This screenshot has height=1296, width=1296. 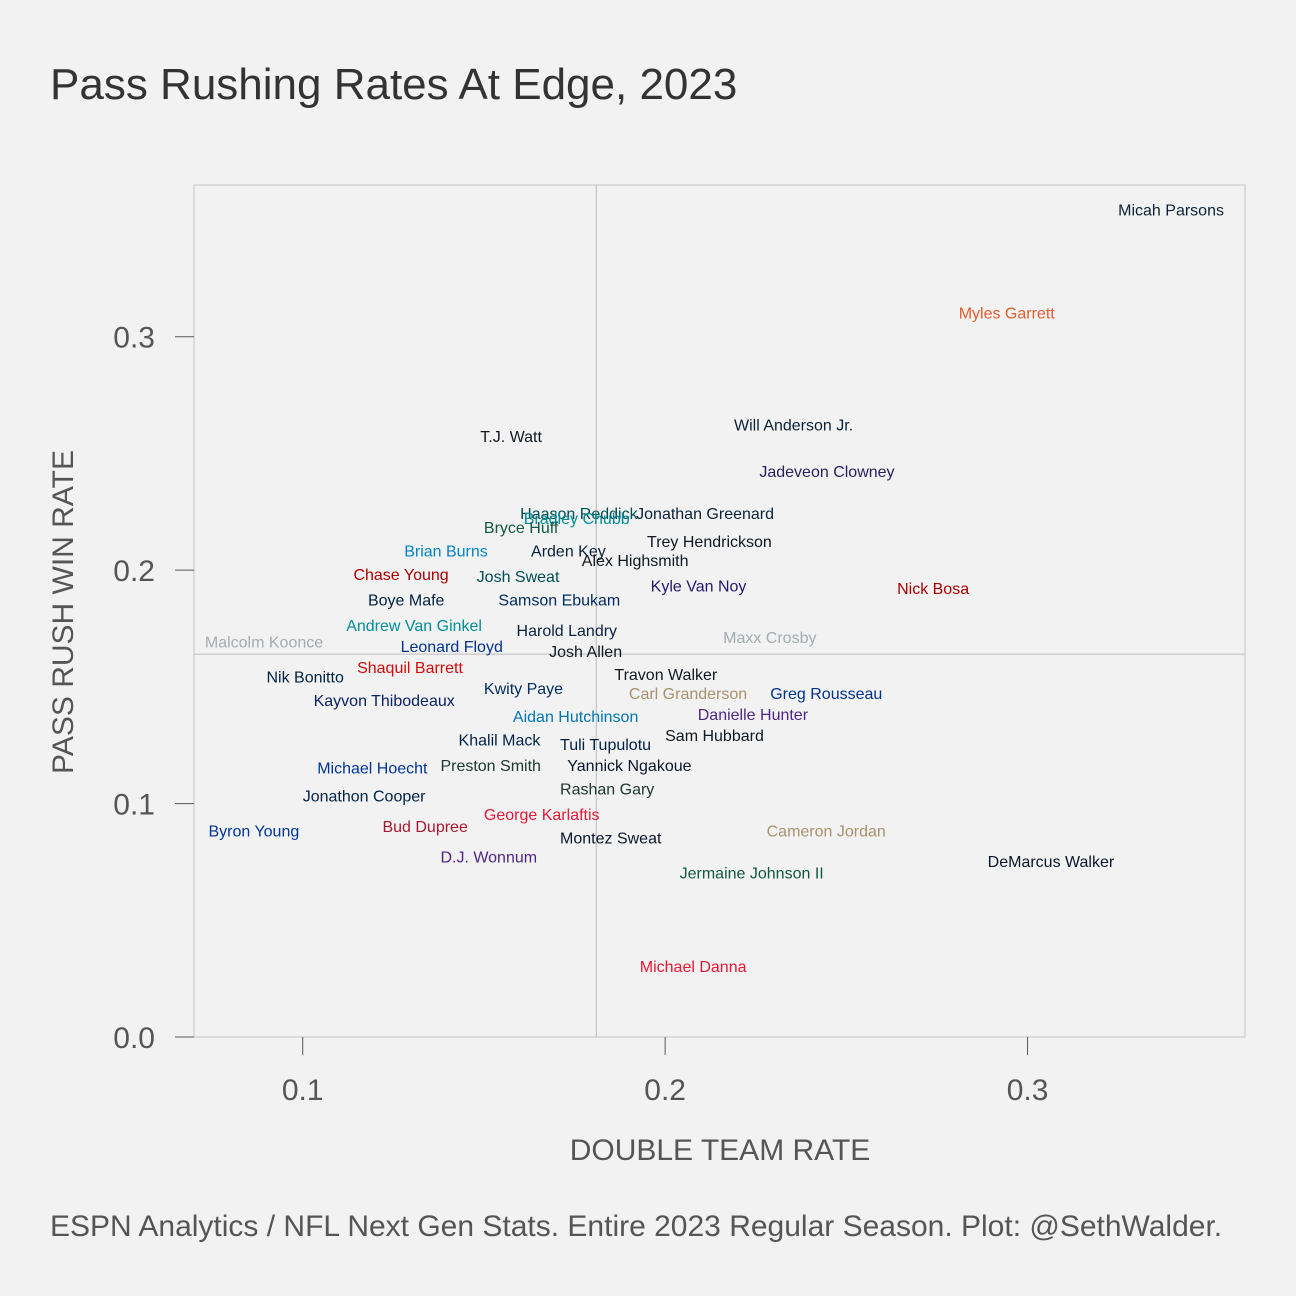 I want to click on x-tick-label: 0.1, so click(x=303, y=1090).